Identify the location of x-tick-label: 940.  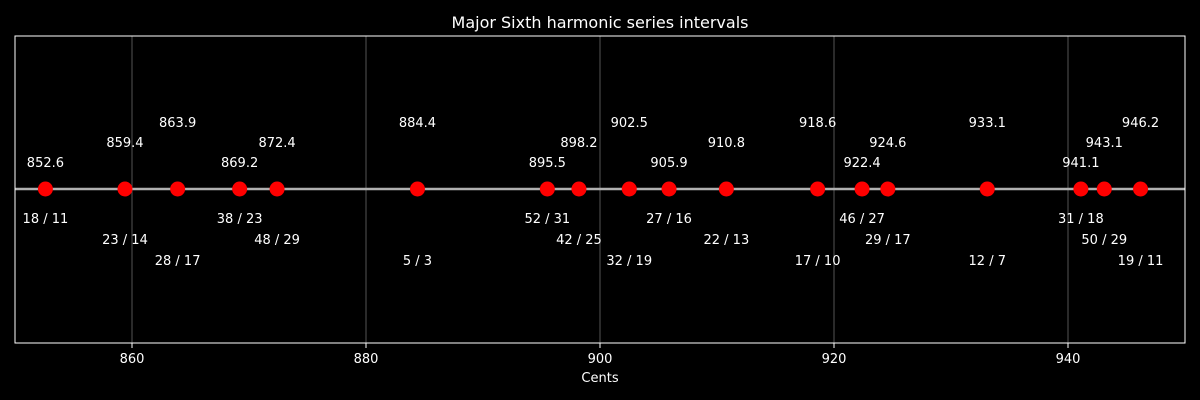
(1068, 359).